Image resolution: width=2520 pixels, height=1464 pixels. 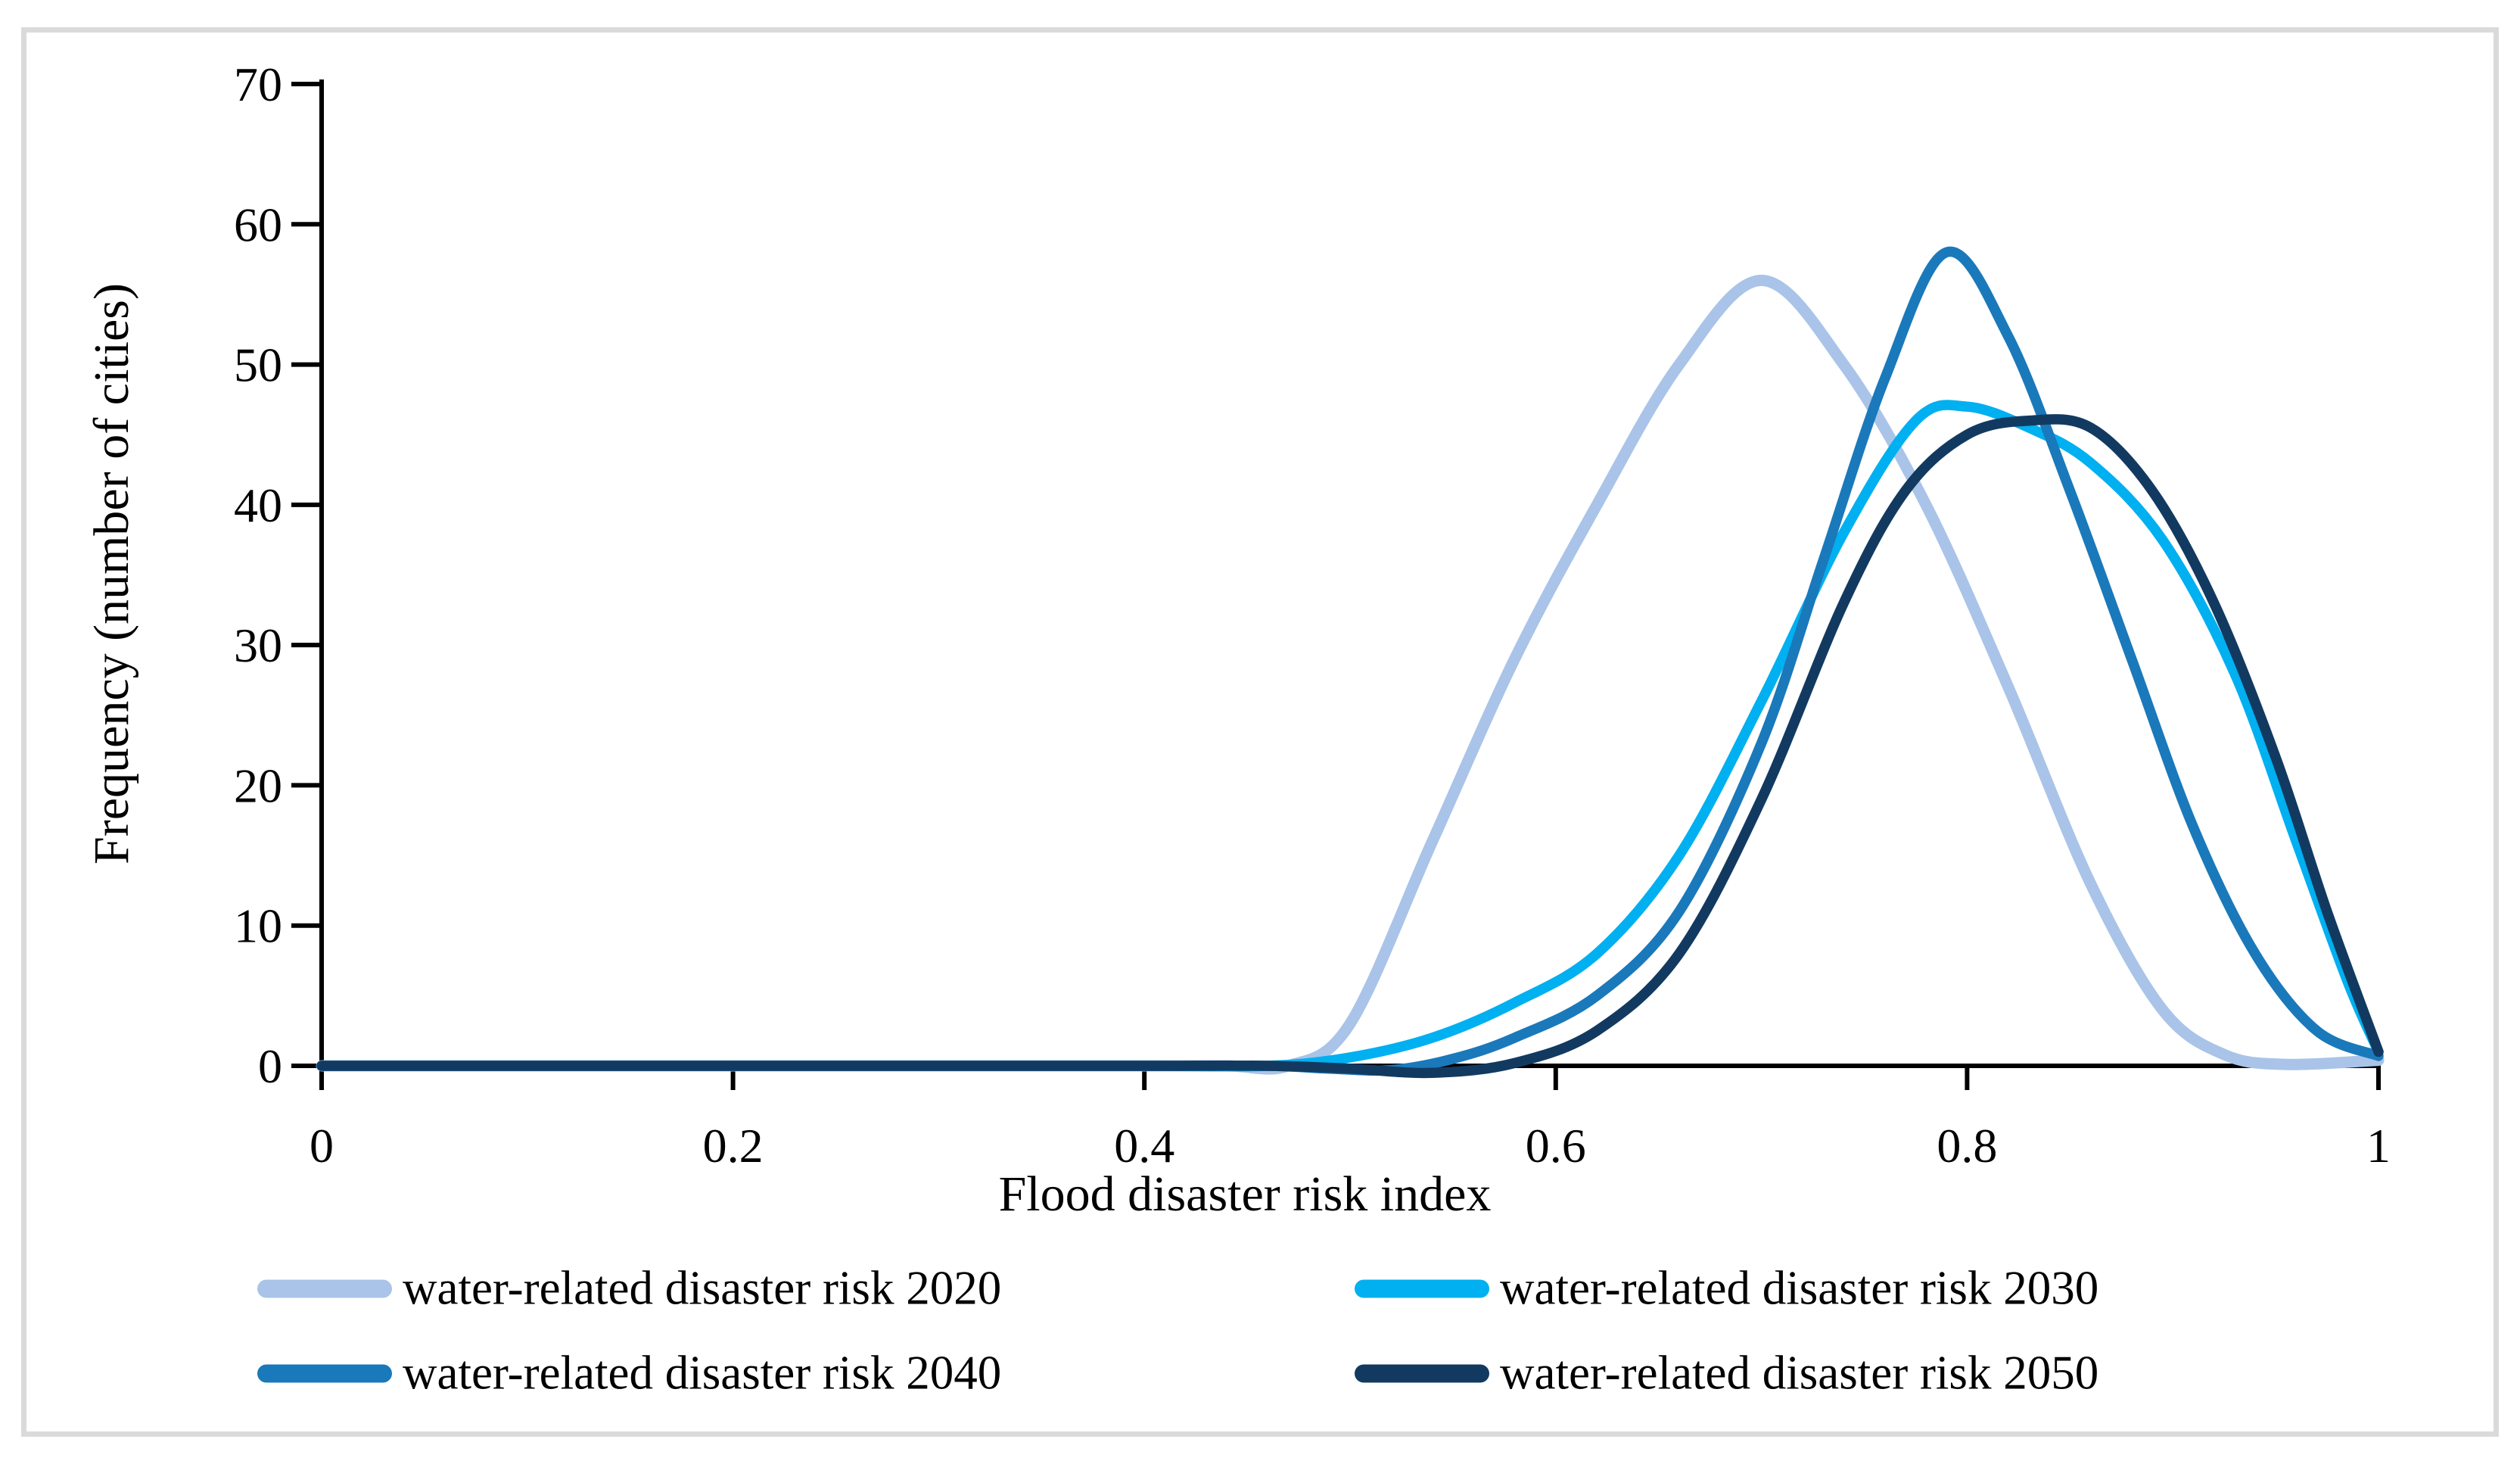 What do you see at coordinates (325, 1288) in the screenshot?
I see `legend-swatch-2020` at bounding box center [325, 1288].